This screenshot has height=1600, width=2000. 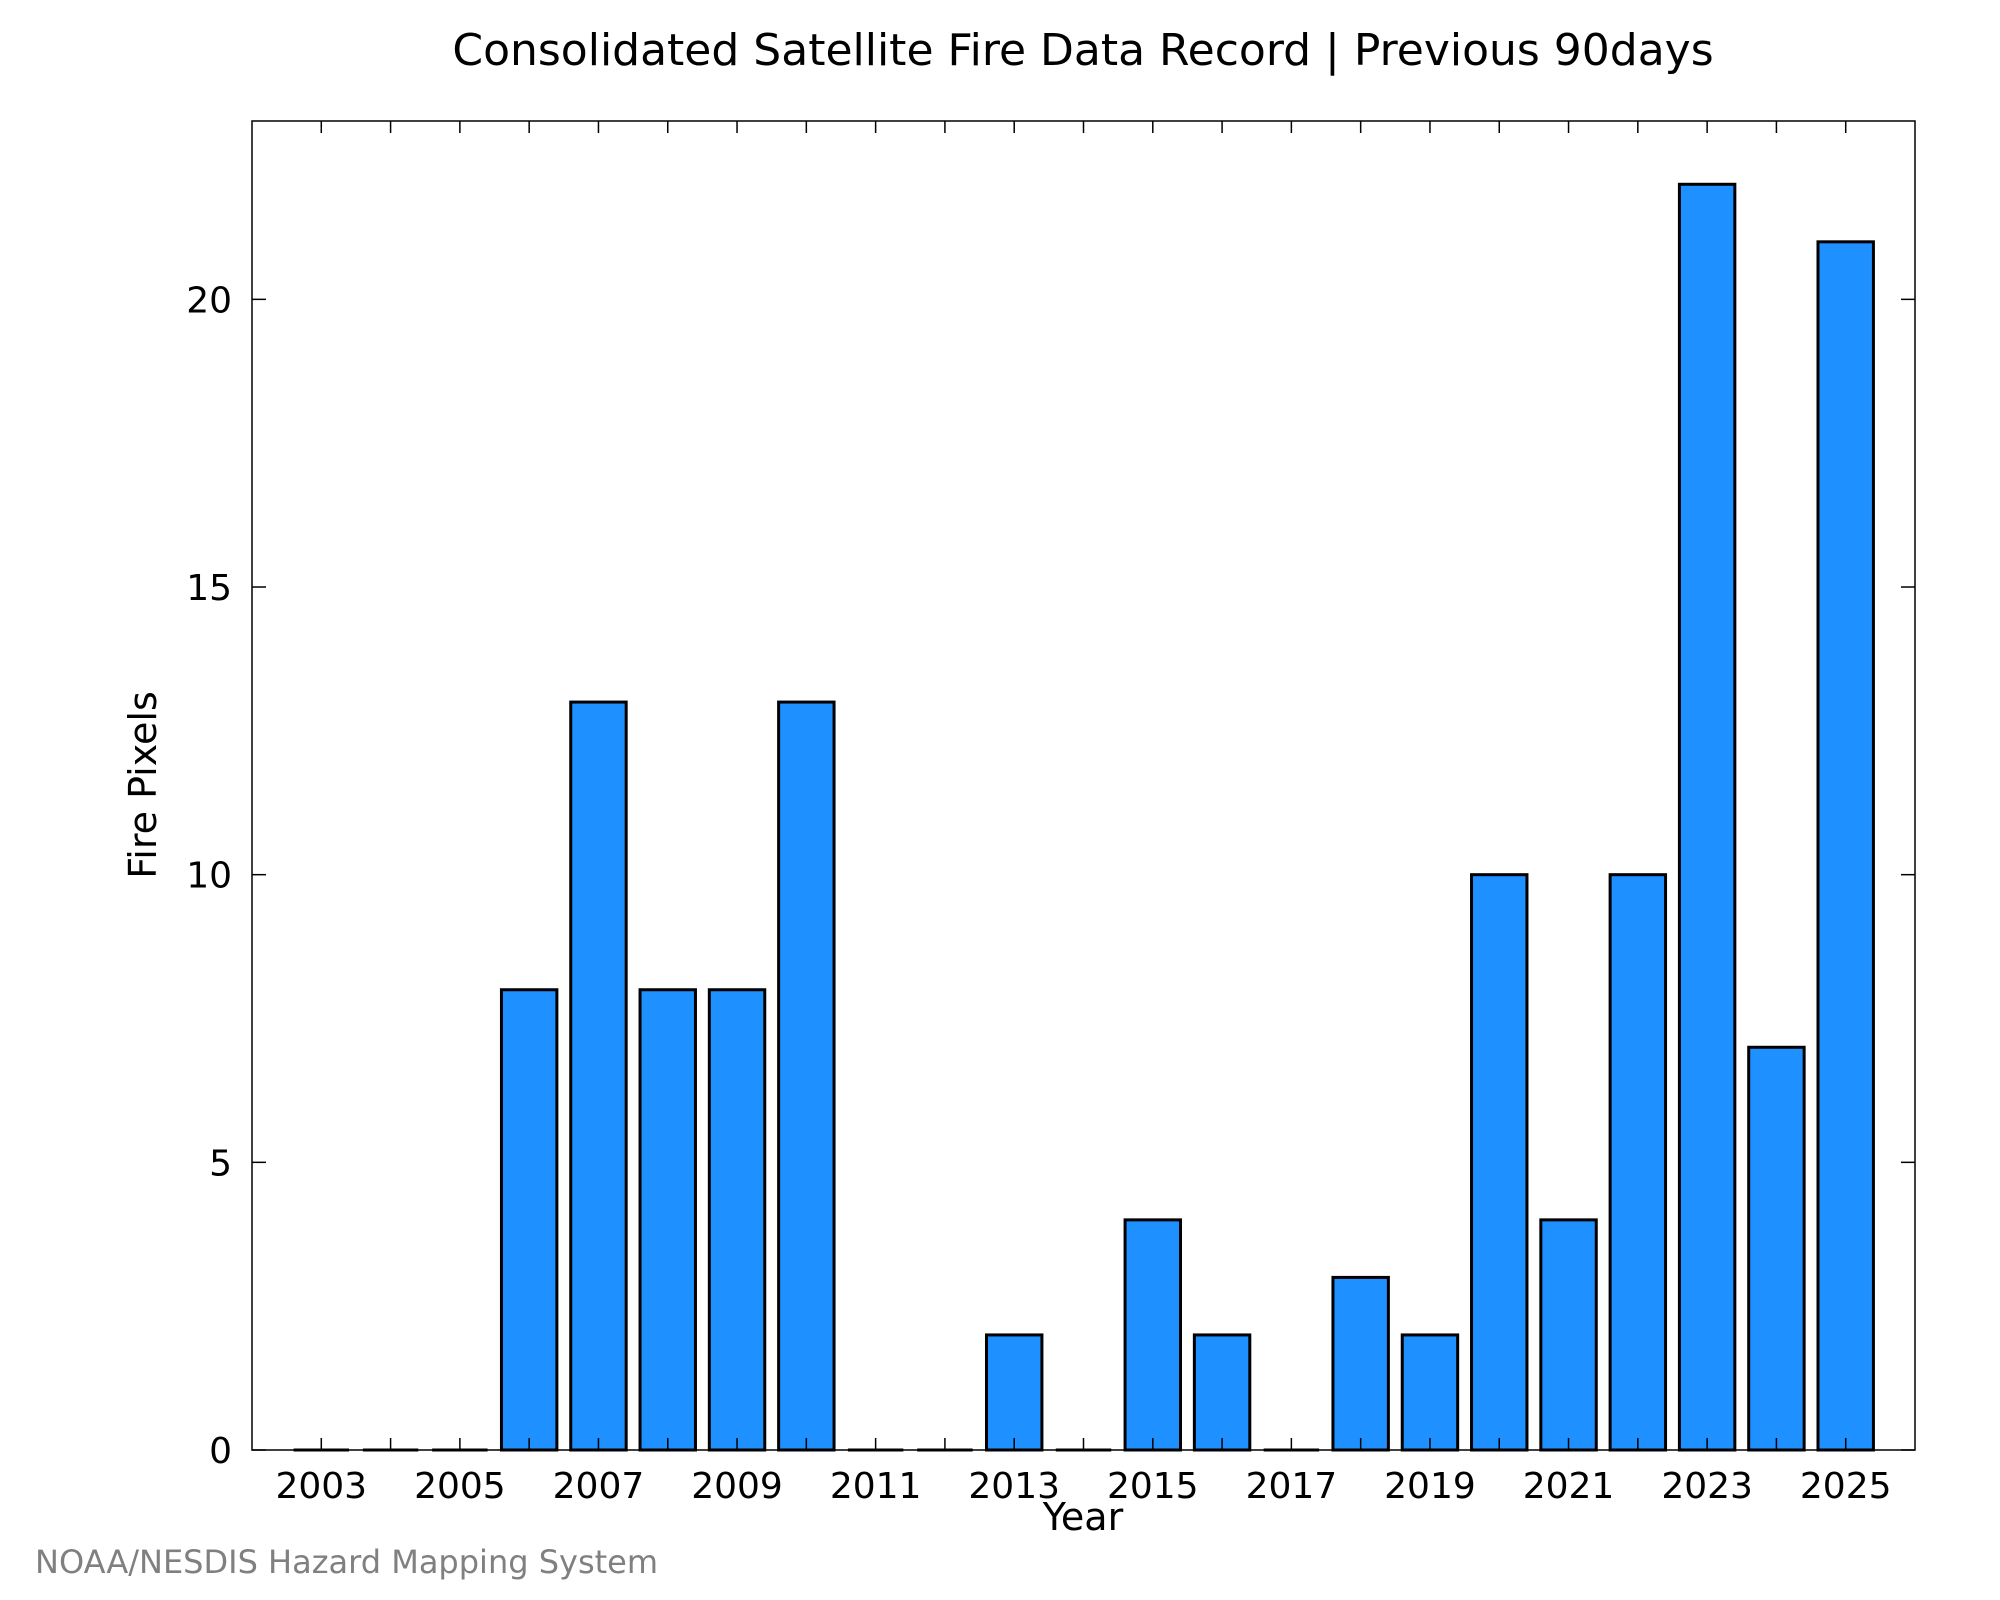 What do you see at coordinates (1014, 1392) in the screenshot?
I see `bar-2013` at bounding box center [1014, 1392].